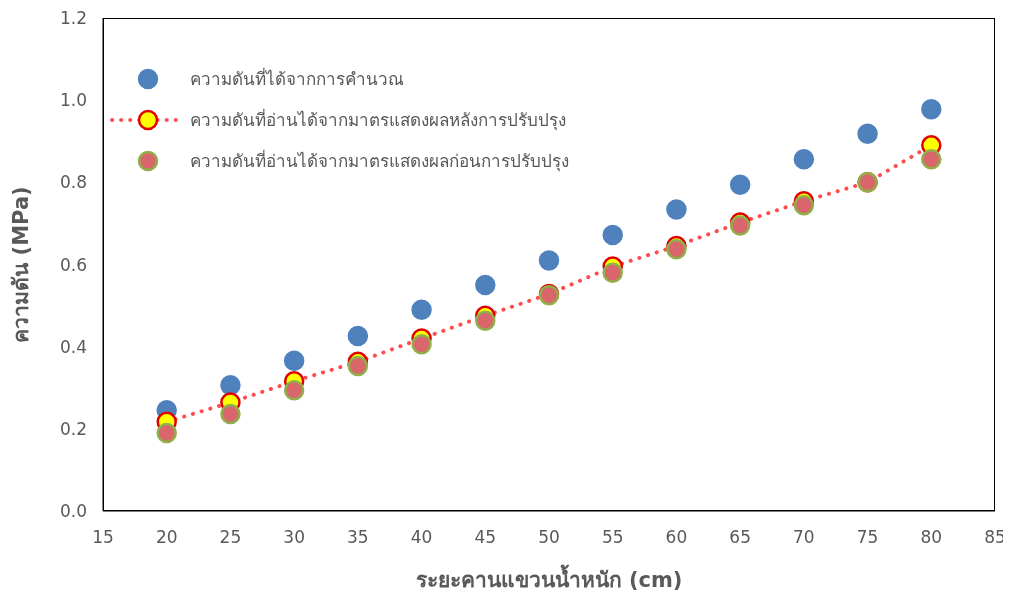  I want to click on x-tick-label: 25, so click(230, 537).